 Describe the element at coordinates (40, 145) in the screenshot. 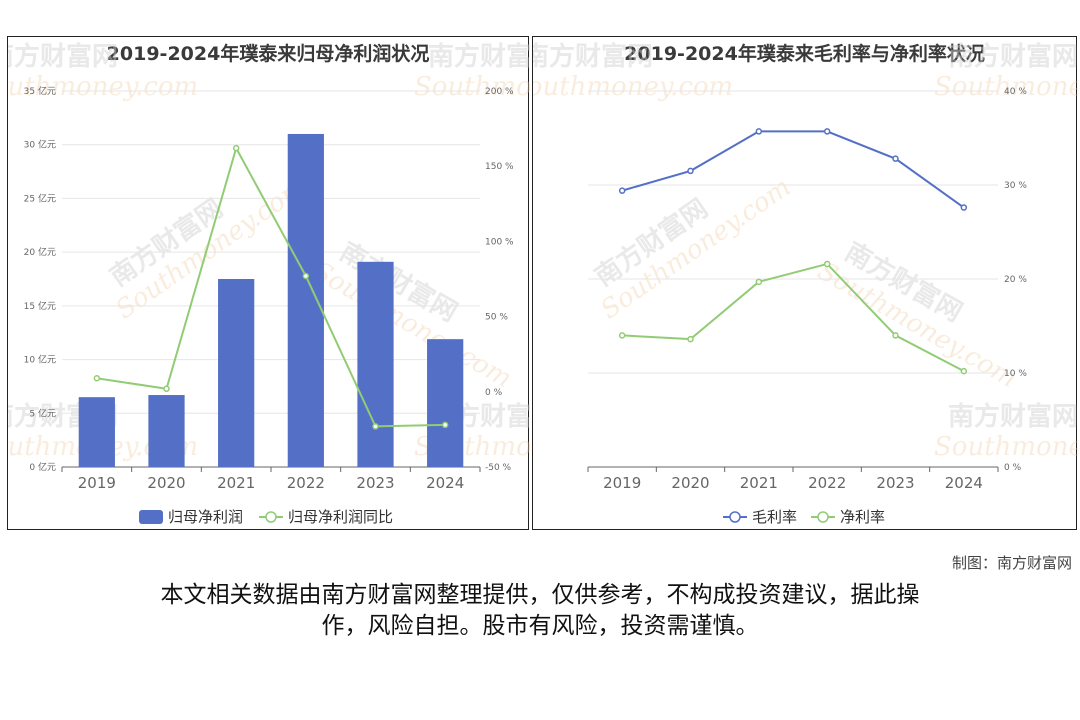

I see `y-left-tick-label: 30 亿元` at that location.